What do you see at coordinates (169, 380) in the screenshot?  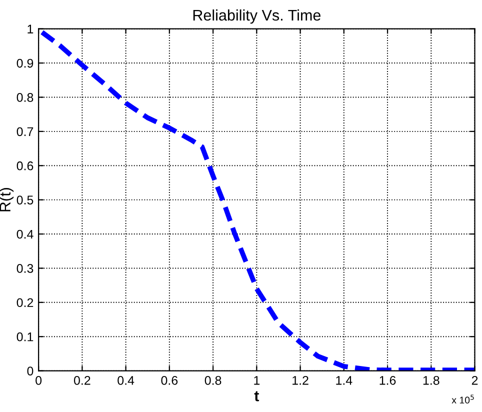 I see `x-tick-label: 0.6` at bounding box center [169, 380].